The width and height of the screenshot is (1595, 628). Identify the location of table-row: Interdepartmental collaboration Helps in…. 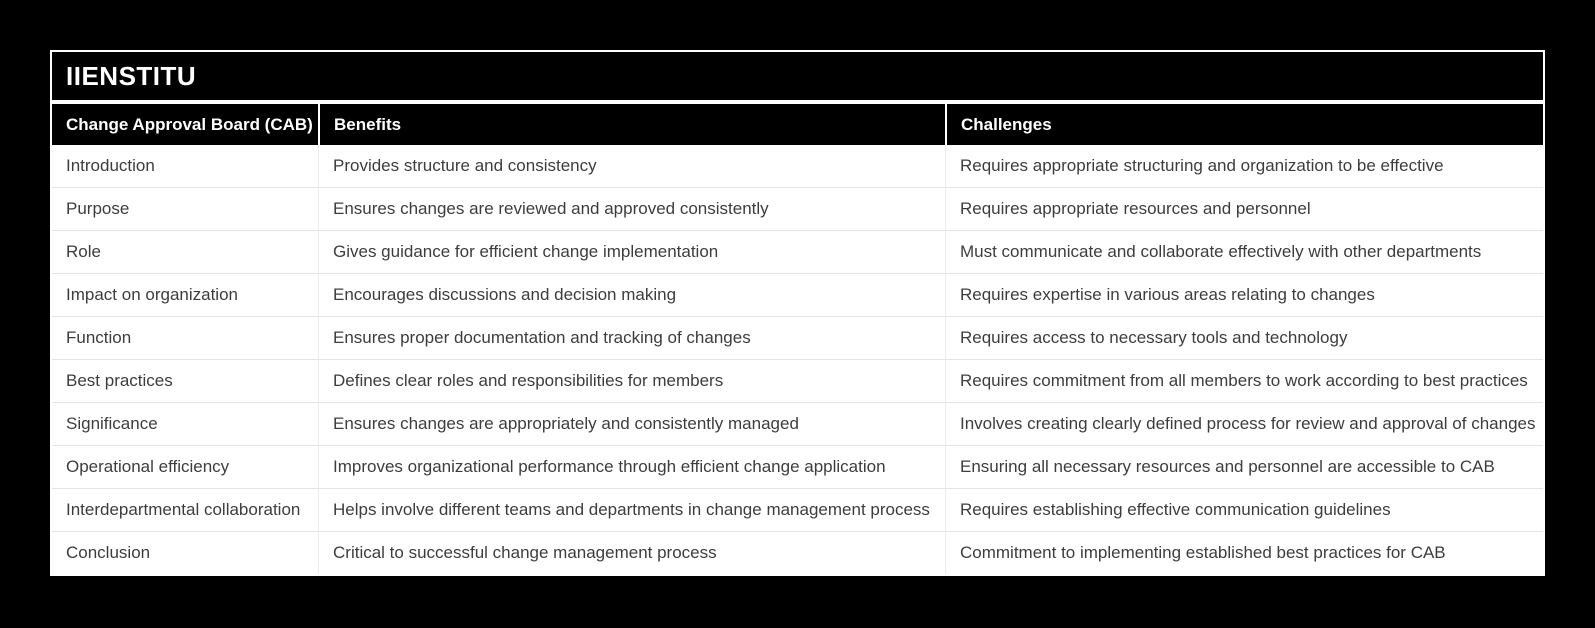
(797, 510).